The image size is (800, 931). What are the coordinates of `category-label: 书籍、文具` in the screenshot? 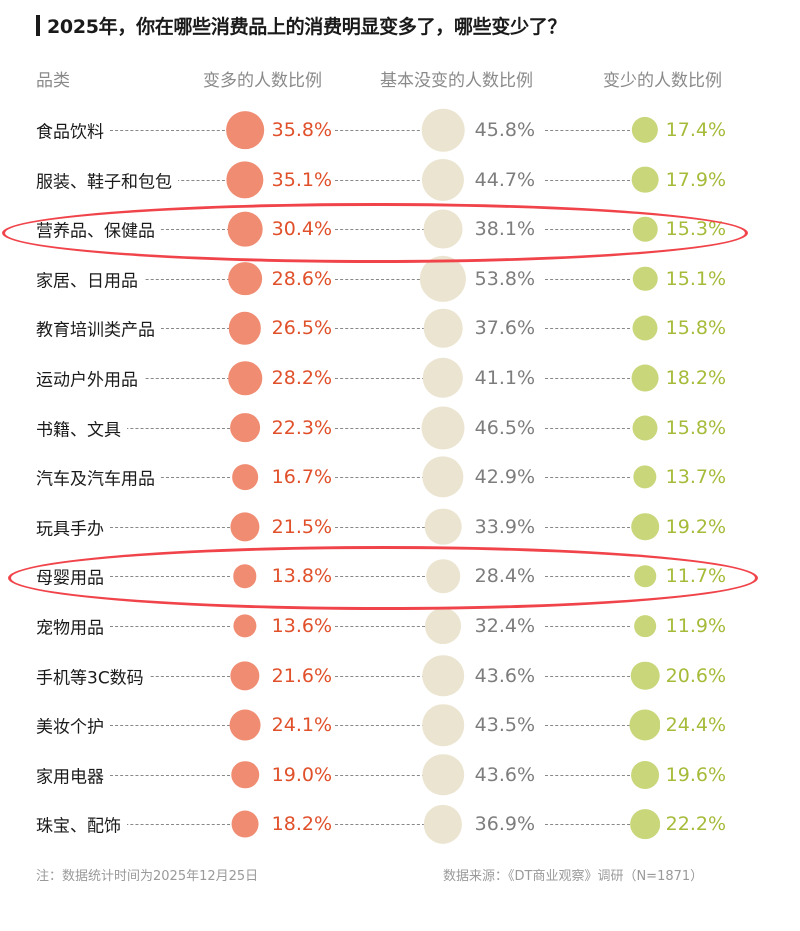 It's located at (81, 428).